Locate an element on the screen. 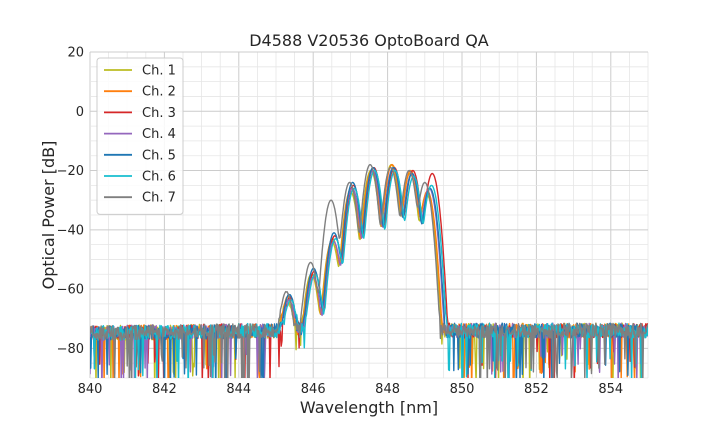 The image size is (720, 432). x-tick-label: 850 is located at coordinates (462, 389).